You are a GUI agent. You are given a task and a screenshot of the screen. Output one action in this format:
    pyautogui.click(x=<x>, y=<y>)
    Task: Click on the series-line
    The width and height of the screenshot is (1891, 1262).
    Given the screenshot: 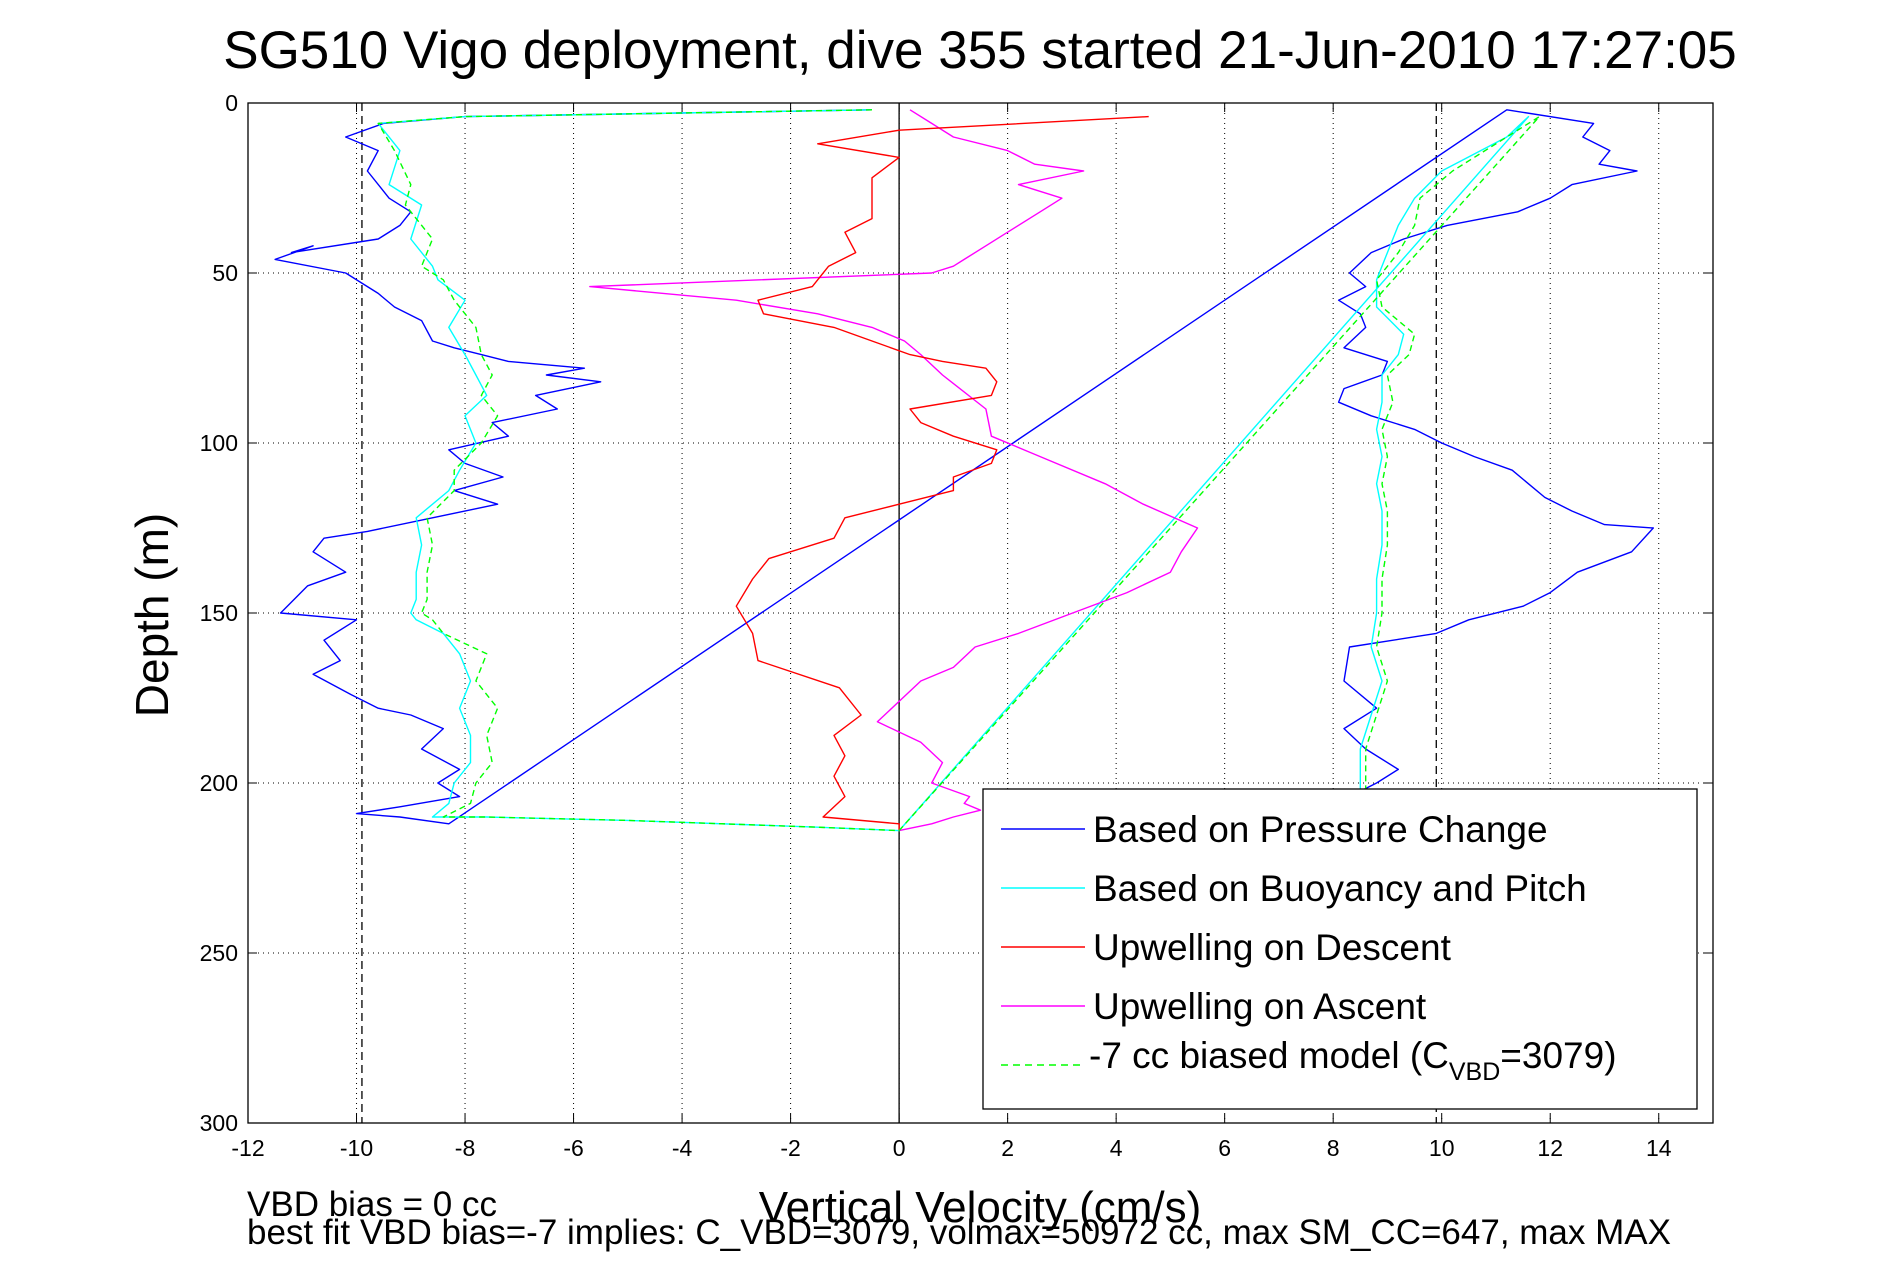 What is the action you would take?
    pyautogui.click(x=942, y=473)
    